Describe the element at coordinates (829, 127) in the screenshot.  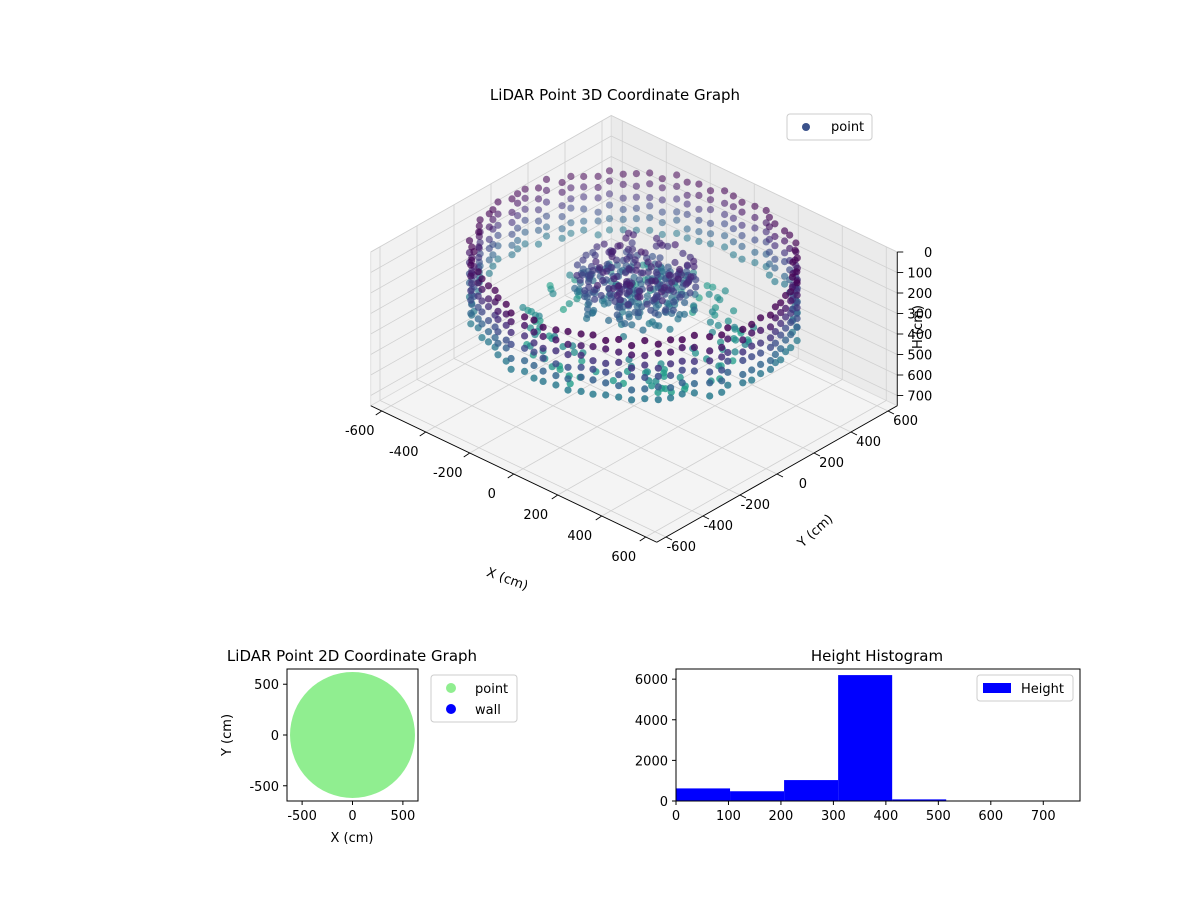
I see `chart-3d-legend: point` at that location.